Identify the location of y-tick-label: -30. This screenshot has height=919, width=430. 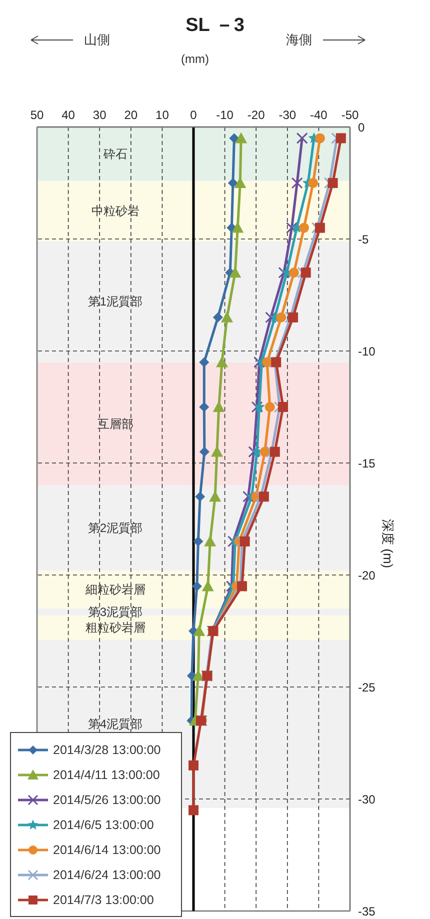
(367, 799).